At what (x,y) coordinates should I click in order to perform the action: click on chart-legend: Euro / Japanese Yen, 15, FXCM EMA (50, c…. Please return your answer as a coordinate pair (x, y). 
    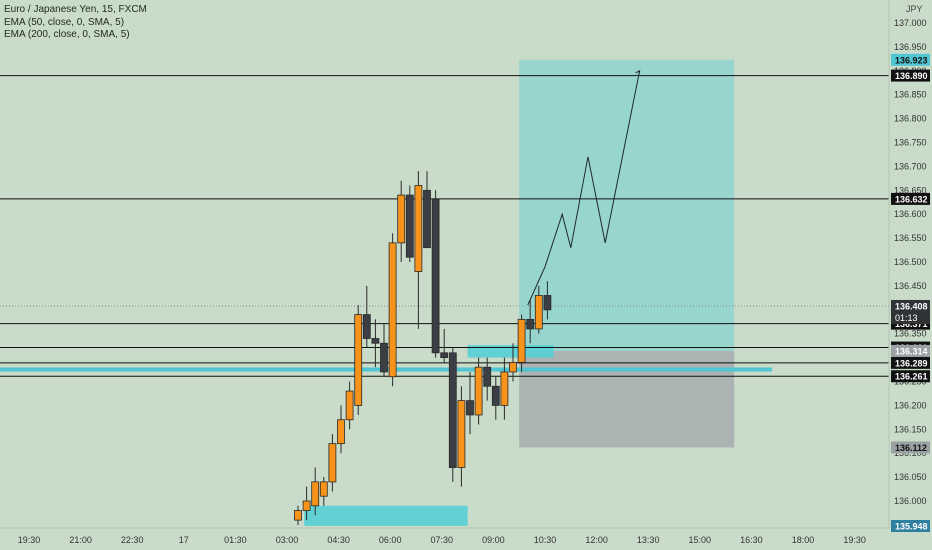
    Looking at the image, I should click on (75, 23).